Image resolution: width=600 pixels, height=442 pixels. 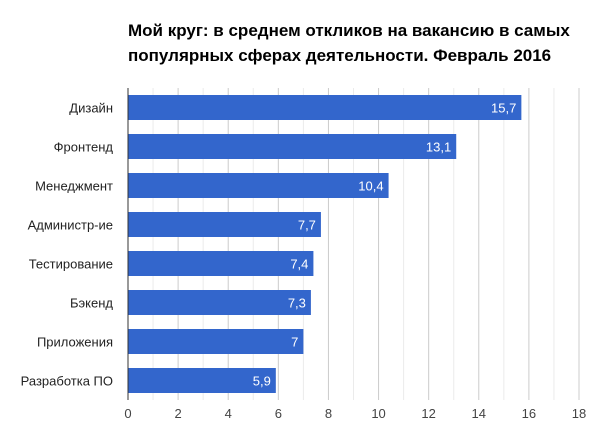 I want to click on data-label: 7, so click(x=294, y=342).